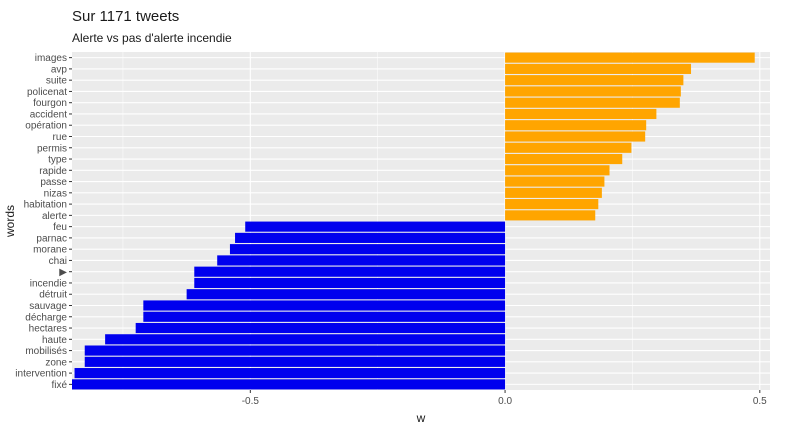  I want to click on y-tick-label: rapide, so click(53, 171).